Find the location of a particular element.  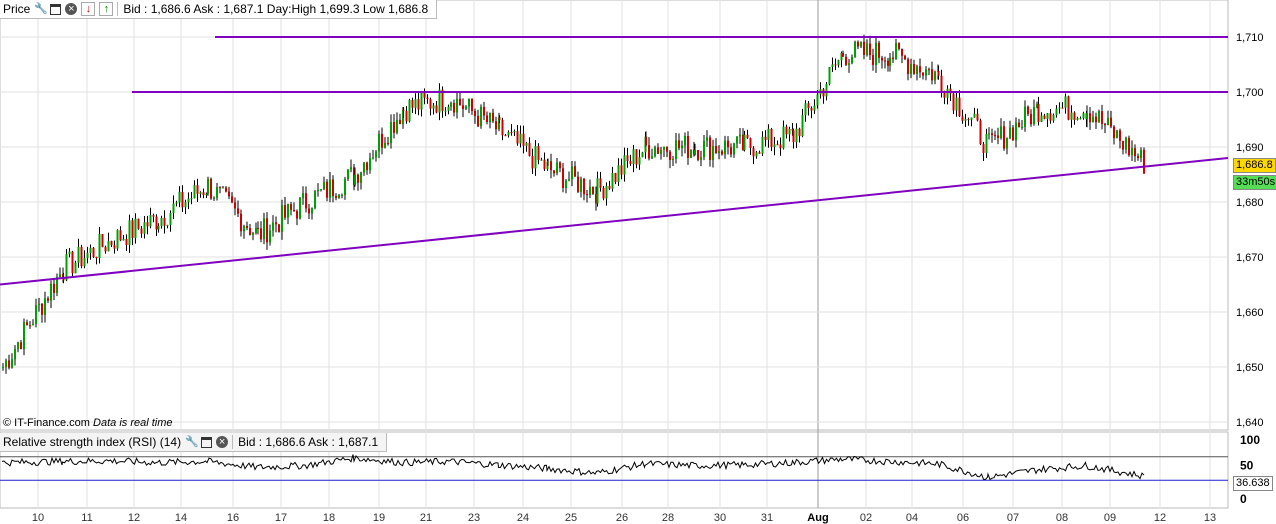

x-tick-label: 12 is located at coordinates (134, 518).